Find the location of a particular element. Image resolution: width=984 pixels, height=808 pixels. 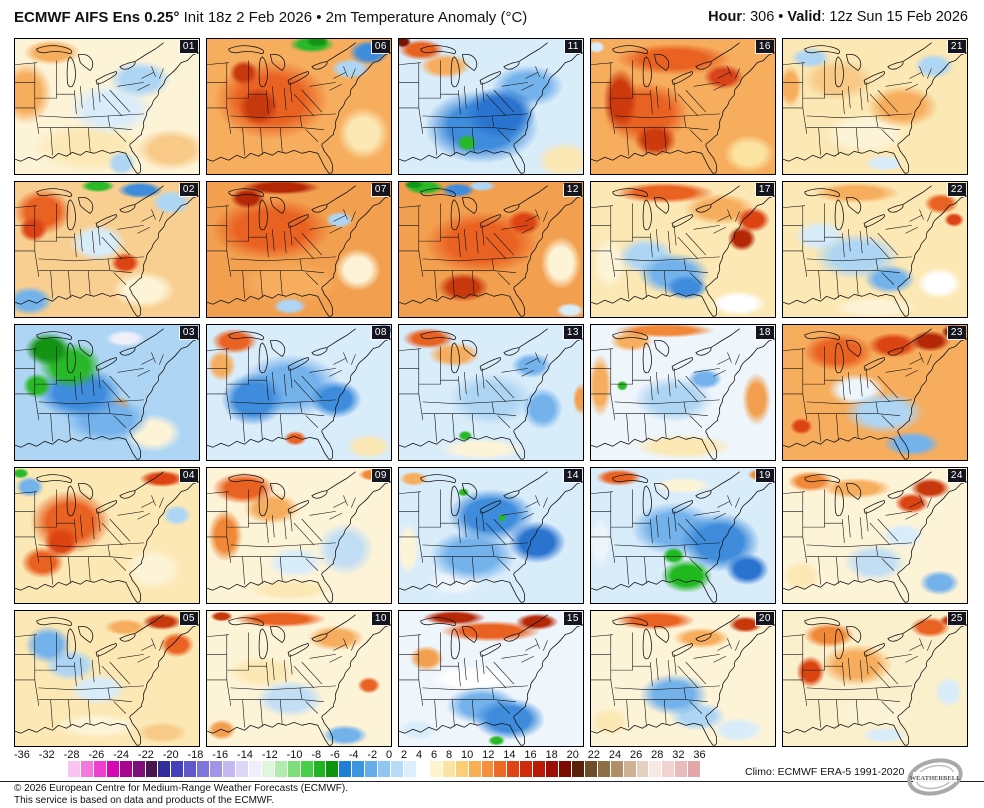

colorbar-tick-label: 0 is located at coordinates (389, 755).